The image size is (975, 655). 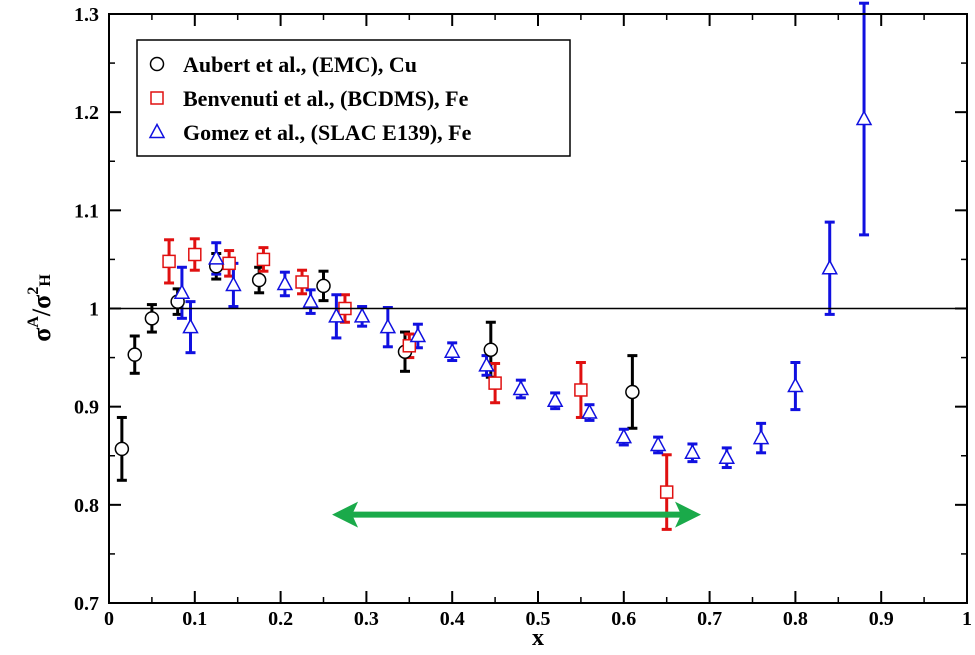 I want to click on y-tick-label: 0.9, so click(x=86, y=408).